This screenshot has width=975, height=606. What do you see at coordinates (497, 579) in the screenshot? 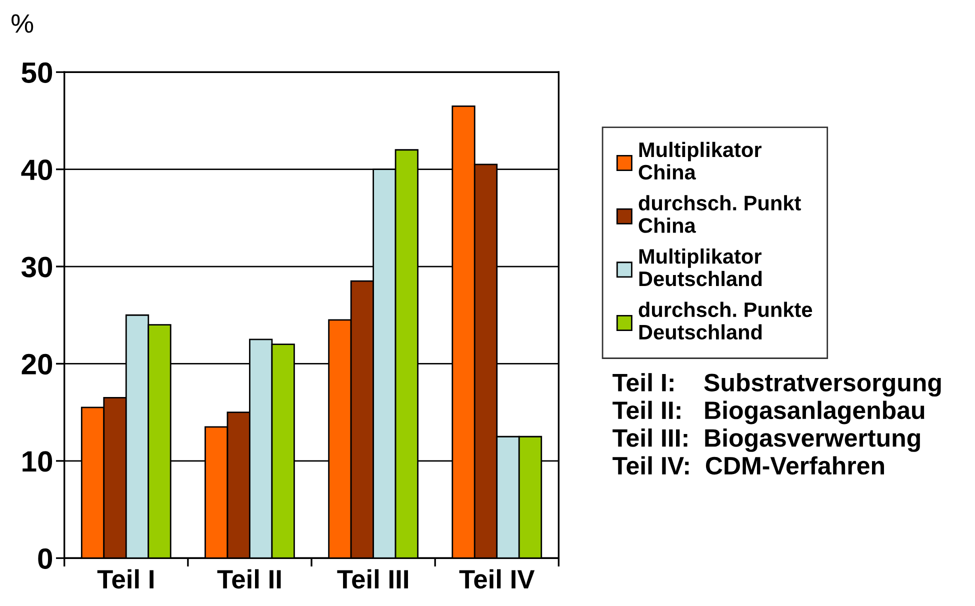
I see `x-tick-label: Teil IV` at bounding box center [497, 579].